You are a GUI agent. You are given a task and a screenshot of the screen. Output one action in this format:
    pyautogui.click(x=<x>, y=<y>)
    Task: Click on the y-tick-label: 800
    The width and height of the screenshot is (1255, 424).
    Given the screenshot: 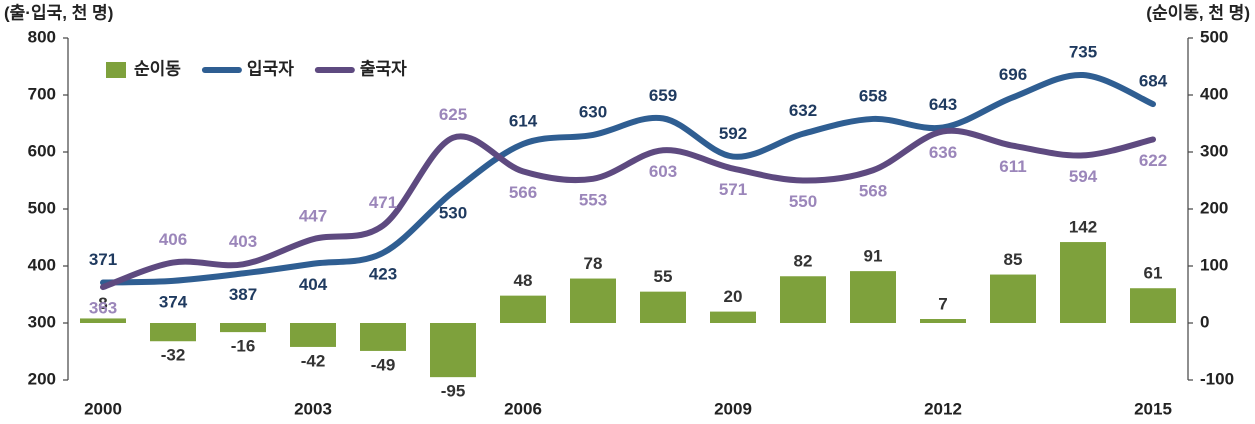 What is the action you would take?
    pyautogui.click(x=42, y=36)
    